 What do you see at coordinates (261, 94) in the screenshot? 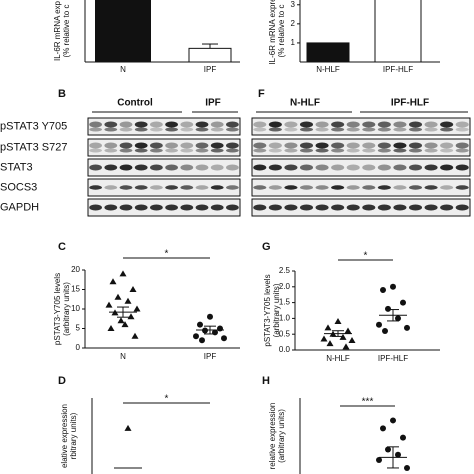
I see `panel-letter: F` at bounding box center [261, 94].